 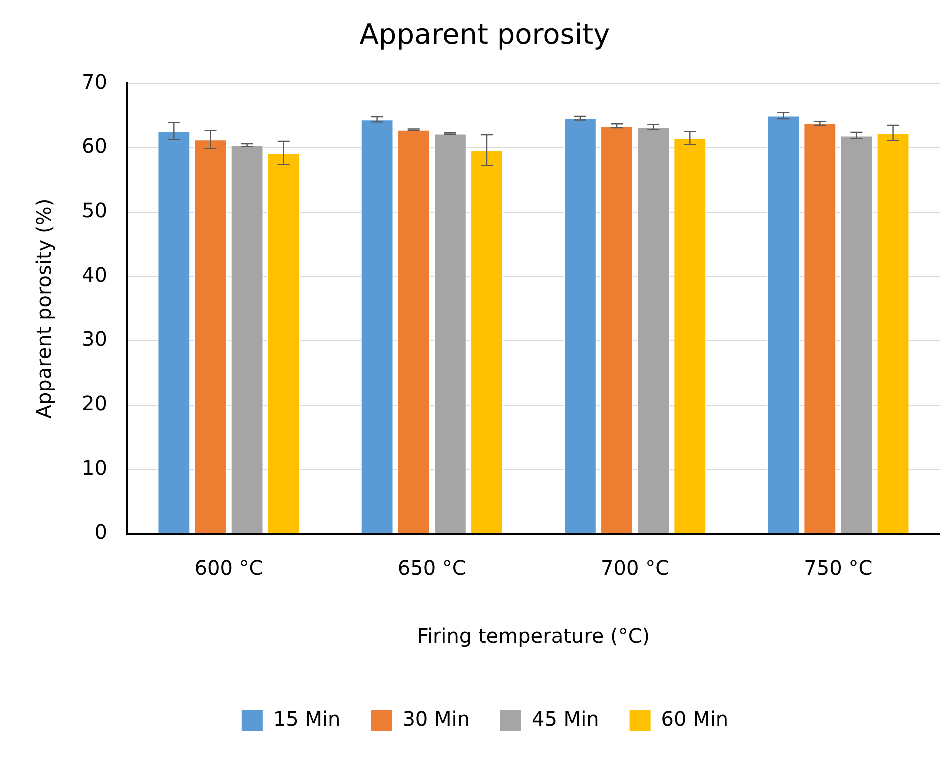 What do you see at coordinates (95, 210) in the screenshot?
I see `y-tick-label: 50` at bounding box center [95, 210].